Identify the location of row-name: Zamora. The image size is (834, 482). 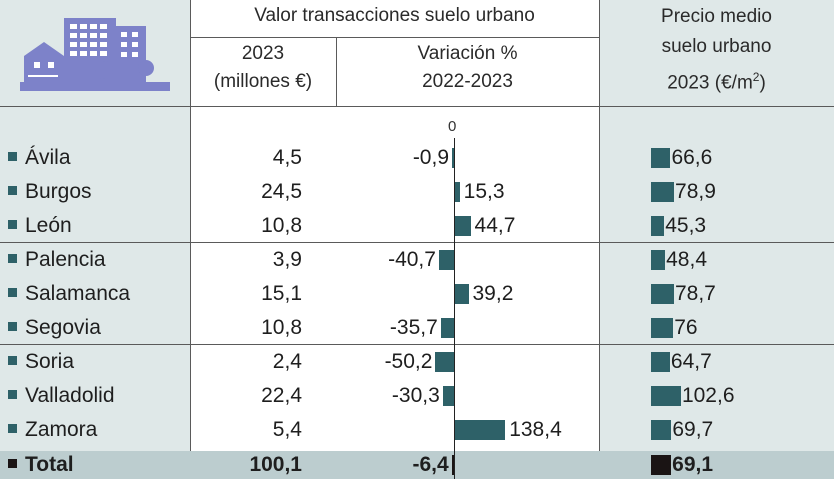
(52, 430).